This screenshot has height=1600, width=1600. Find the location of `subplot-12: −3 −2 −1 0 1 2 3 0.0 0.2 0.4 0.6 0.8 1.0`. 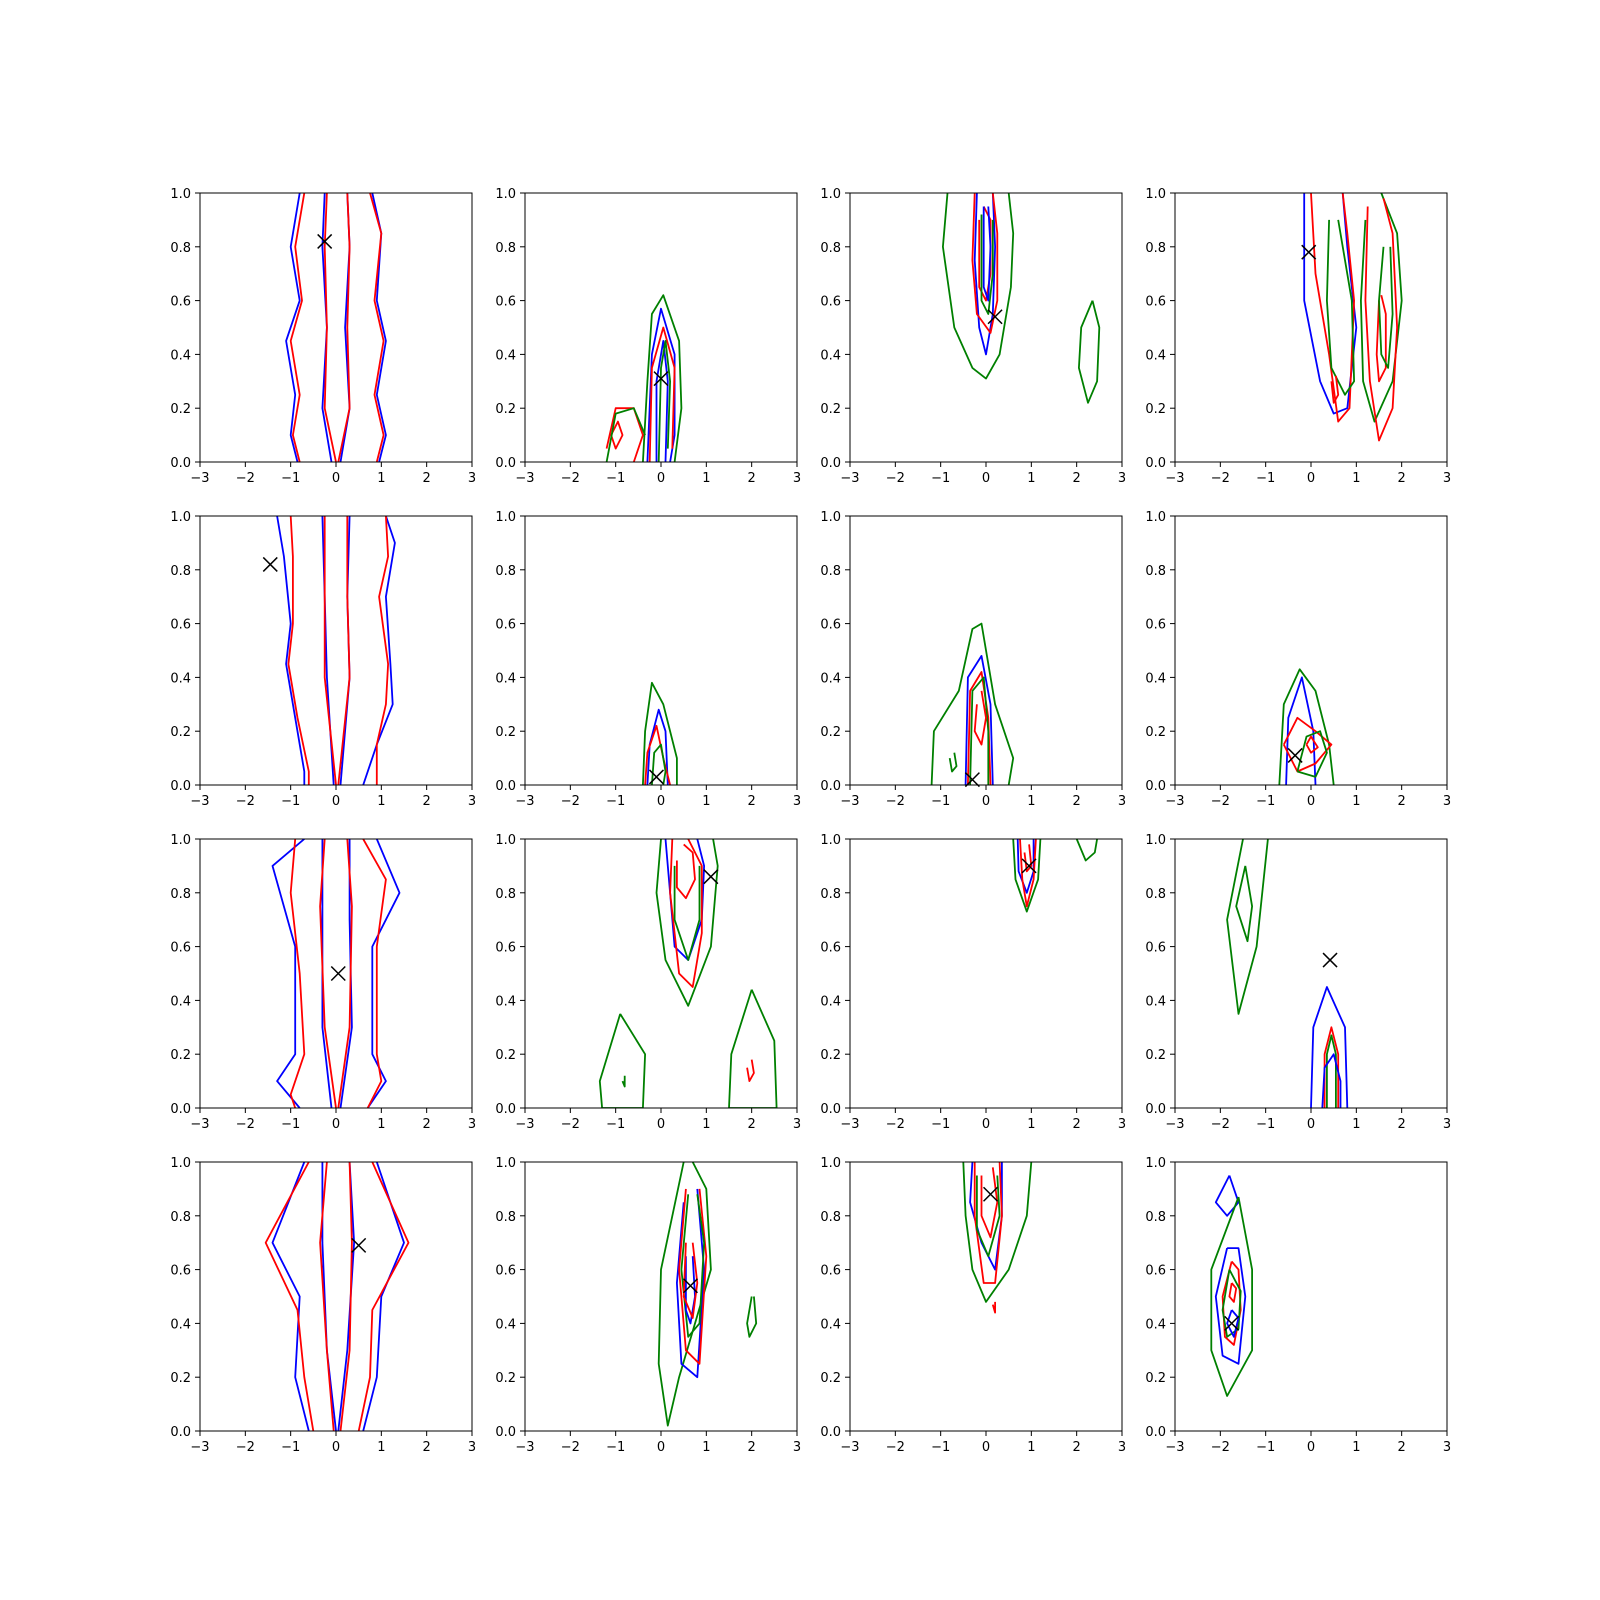

subplot-12: −3 −2 −1 0 1 2 3 0.0 0.2 0.4 0.6 0.8 1.0 is located at coordinates (1298, 982).